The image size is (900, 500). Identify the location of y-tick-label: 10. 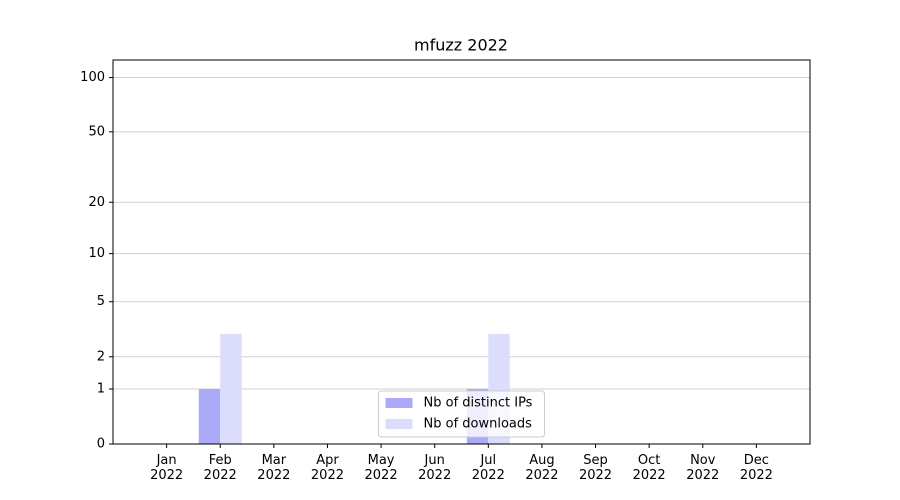
(96, 253).